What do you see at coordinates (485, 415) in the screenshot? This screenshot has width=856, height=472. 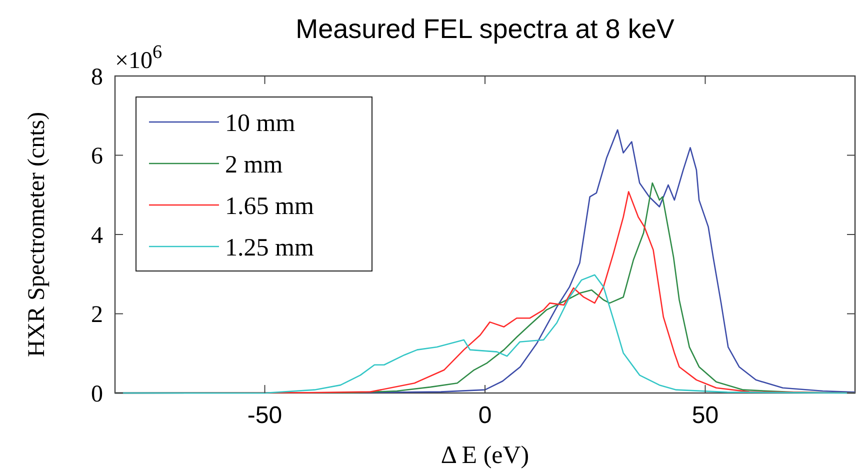 I see `x-tick-label: 0` at bounding box center [485, 415].